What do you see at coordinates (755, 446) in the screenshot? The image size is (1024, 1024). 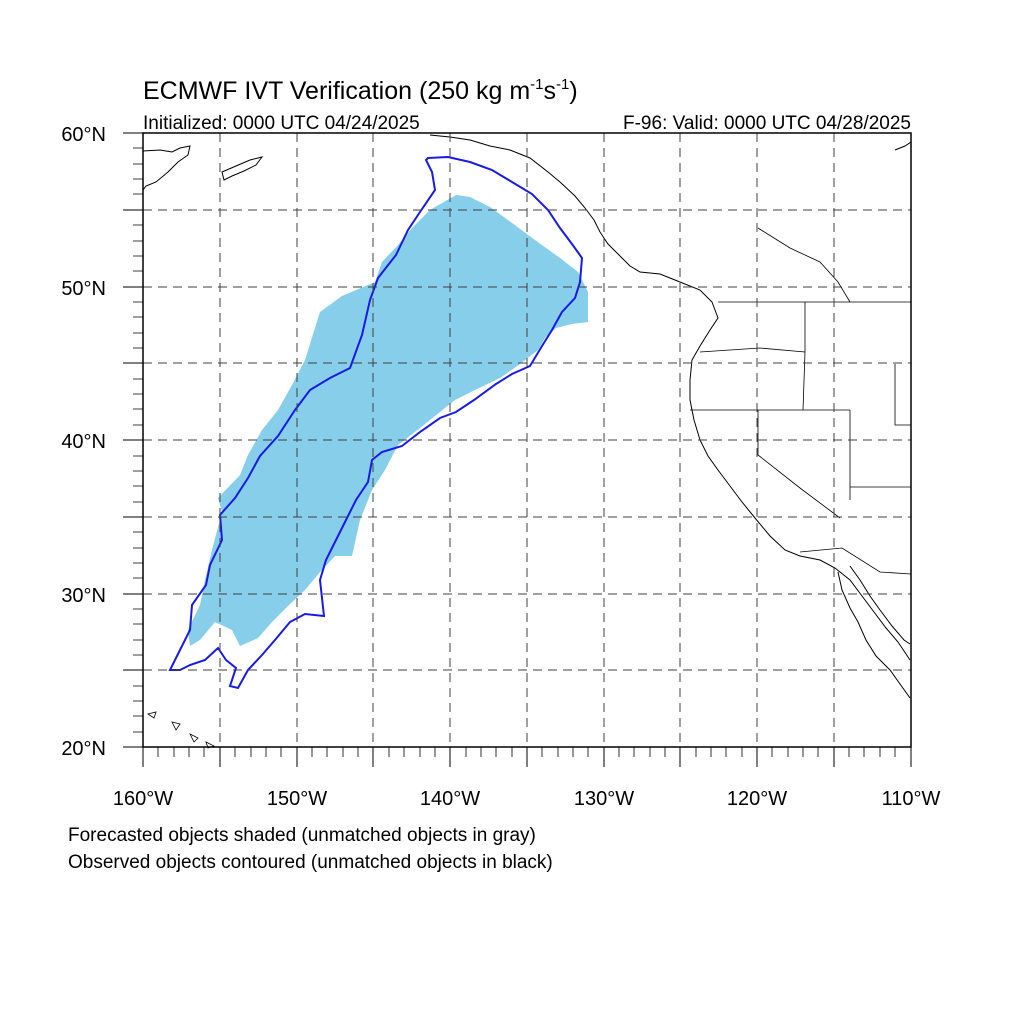 I see `canada-coast` at bounding box center [755, 446].